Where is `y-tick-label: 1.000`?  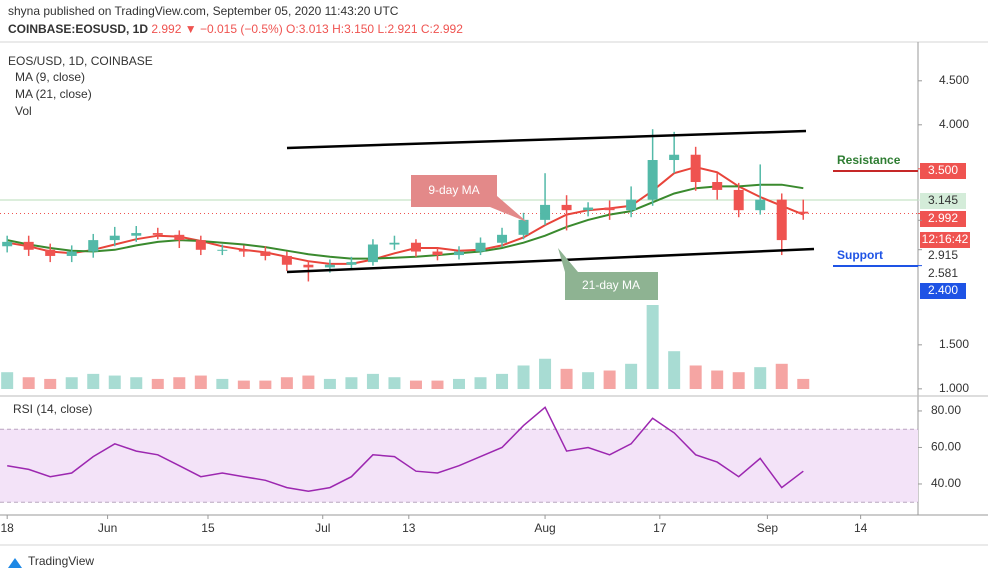
y-tick-label: 1.000 is located at coordinates (954, 388).